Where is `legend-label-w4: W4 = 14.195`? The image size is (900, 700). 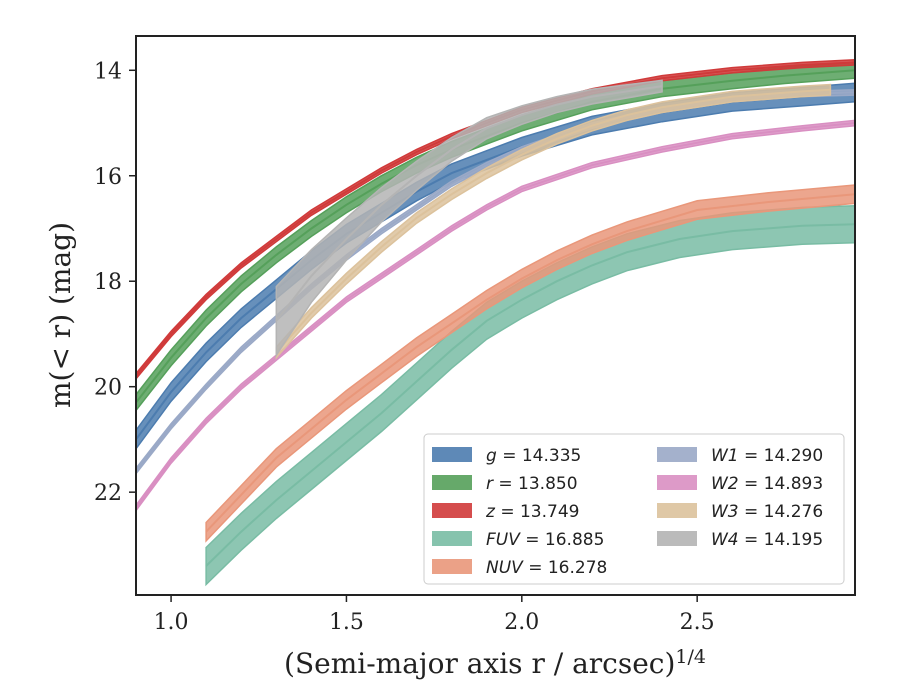 legend-label-w4: W4 = 14.195 is located at coordinates (767, 540).